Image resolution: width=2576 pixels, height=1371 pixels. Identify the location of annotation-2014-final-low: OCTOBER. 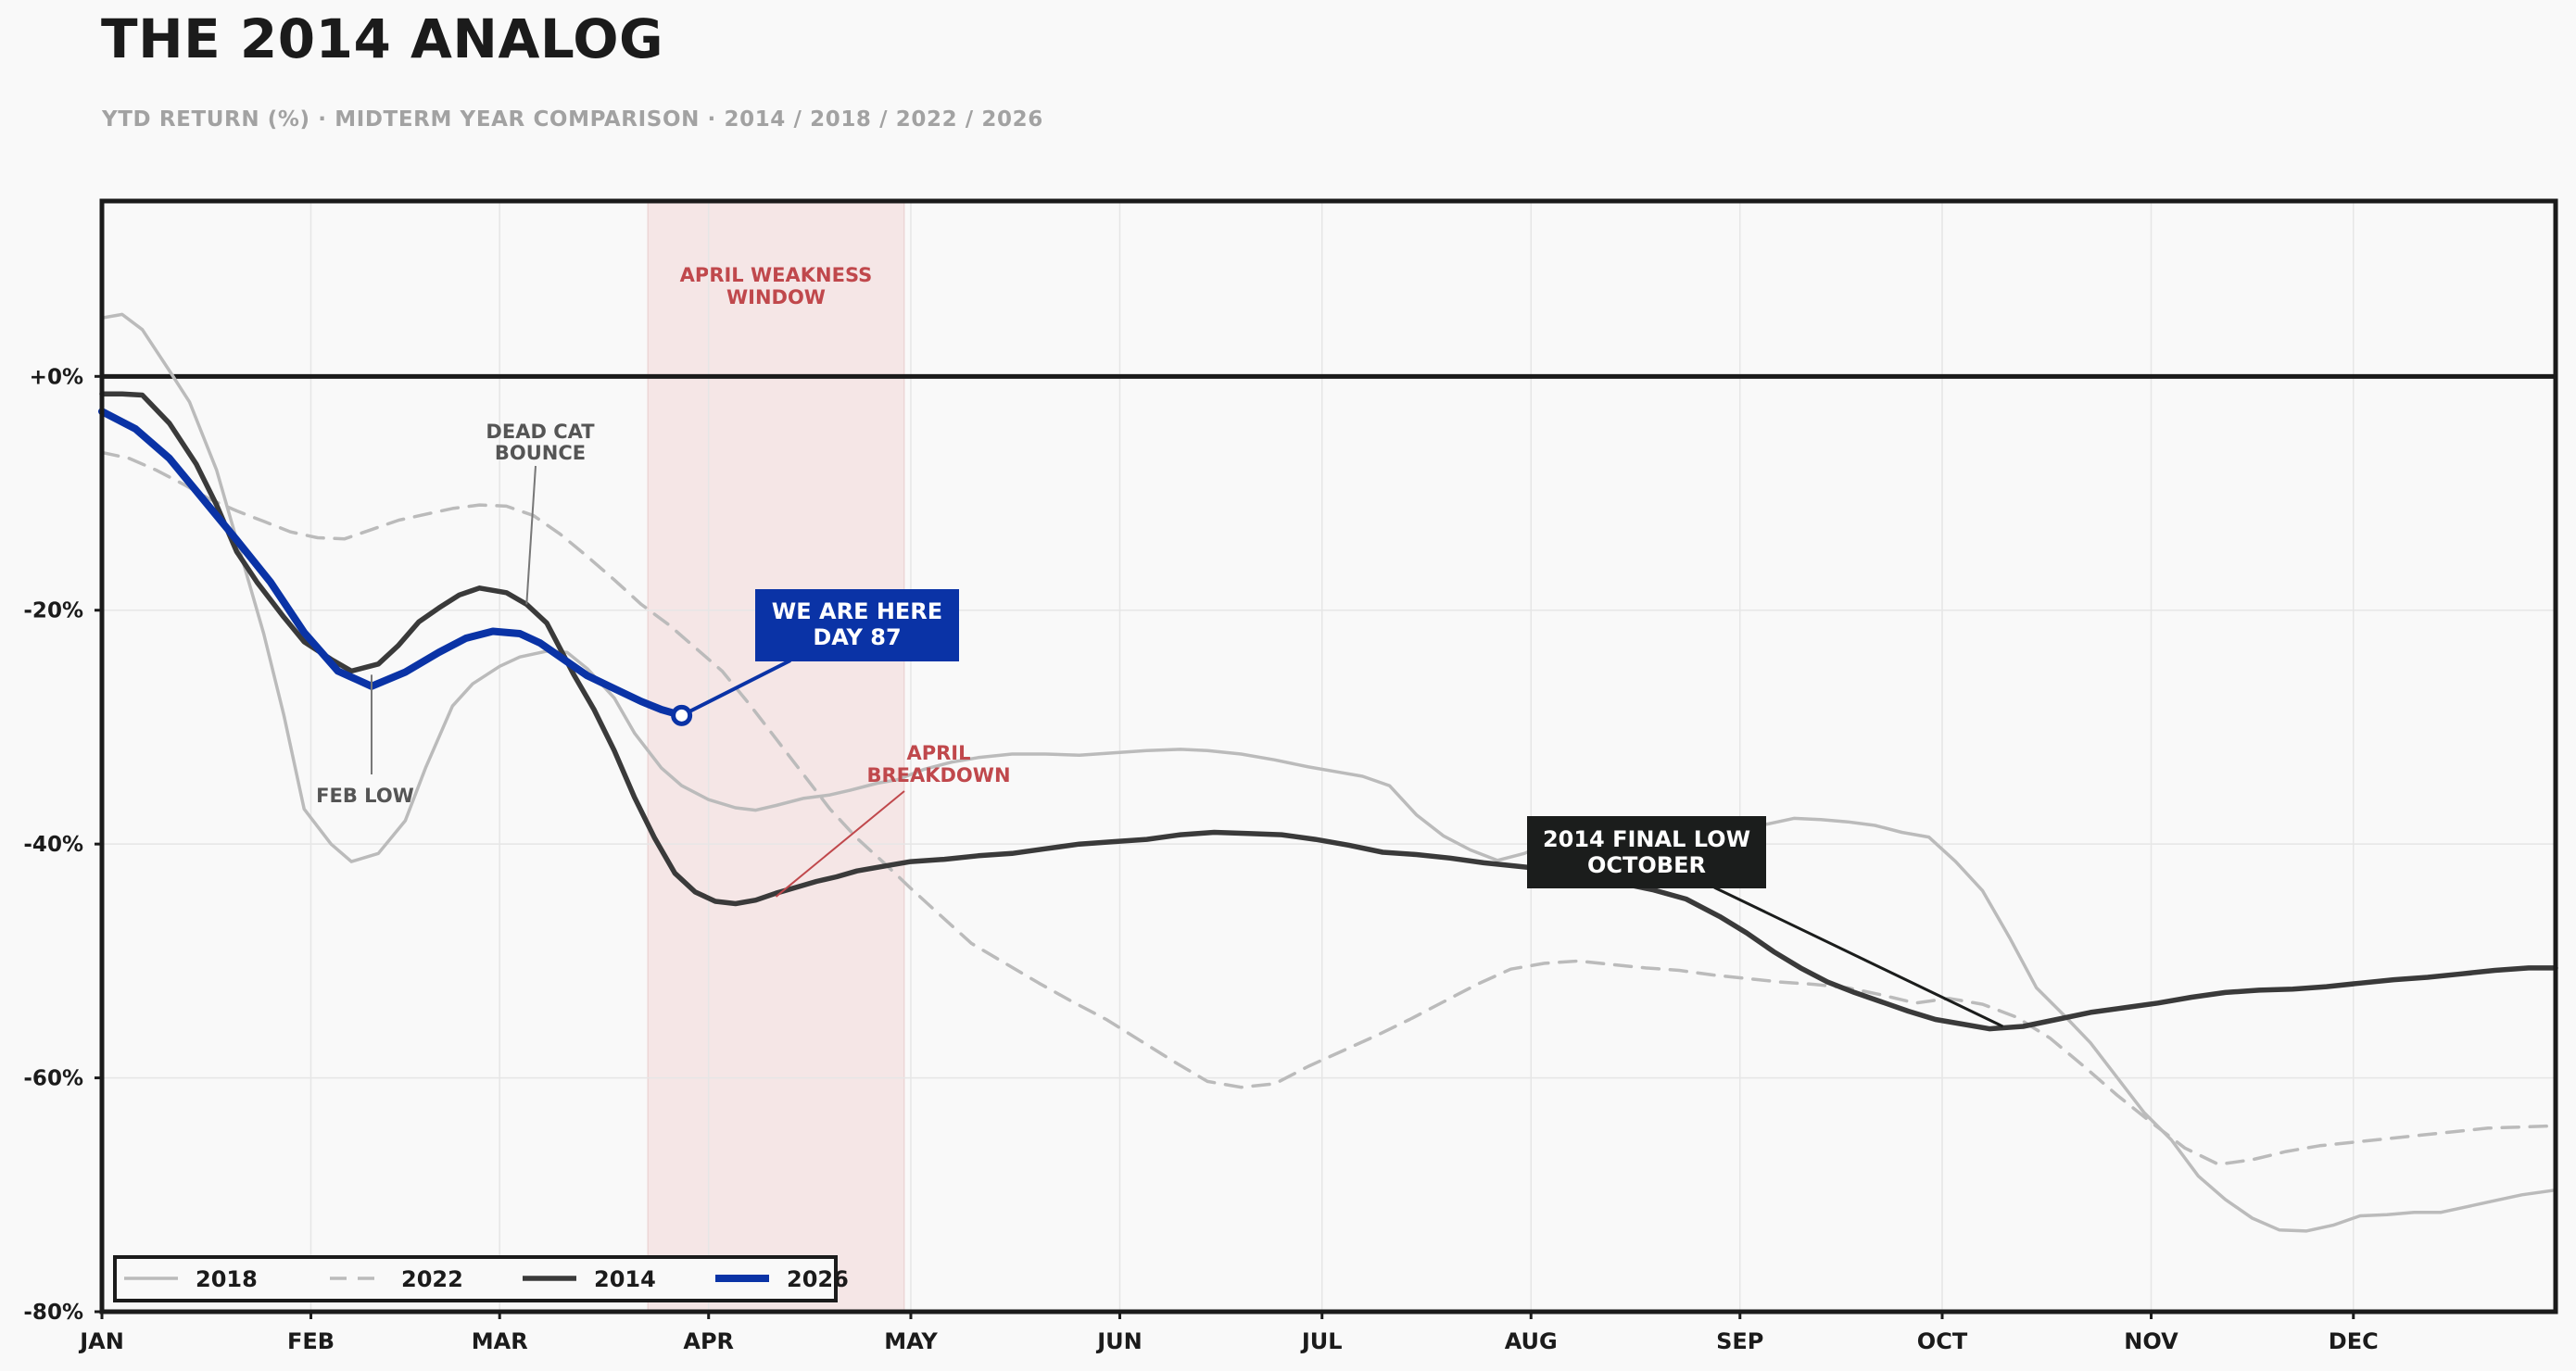
(1646, 865).